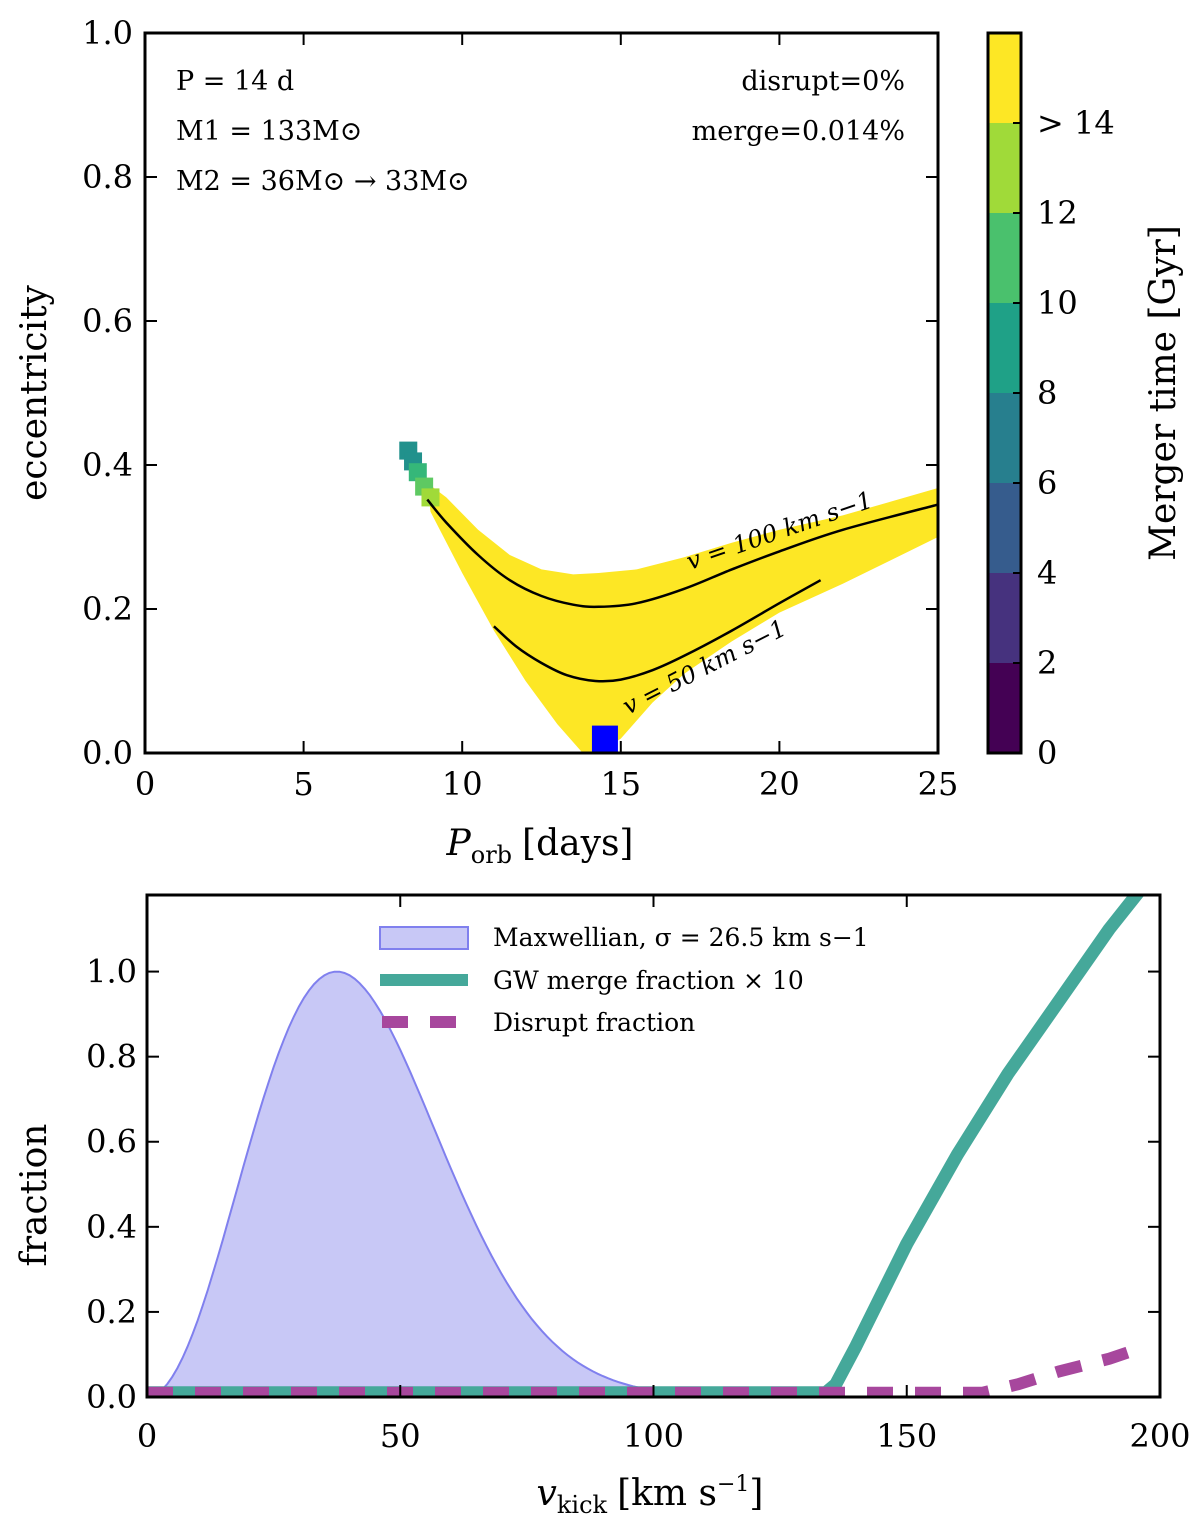 The width and height of the screenshot is (1200, 1528). What do you see at coordinates (604, 738) in the screenshot?
I see `pre-explosion-marker` at bounding box center [604, 738].